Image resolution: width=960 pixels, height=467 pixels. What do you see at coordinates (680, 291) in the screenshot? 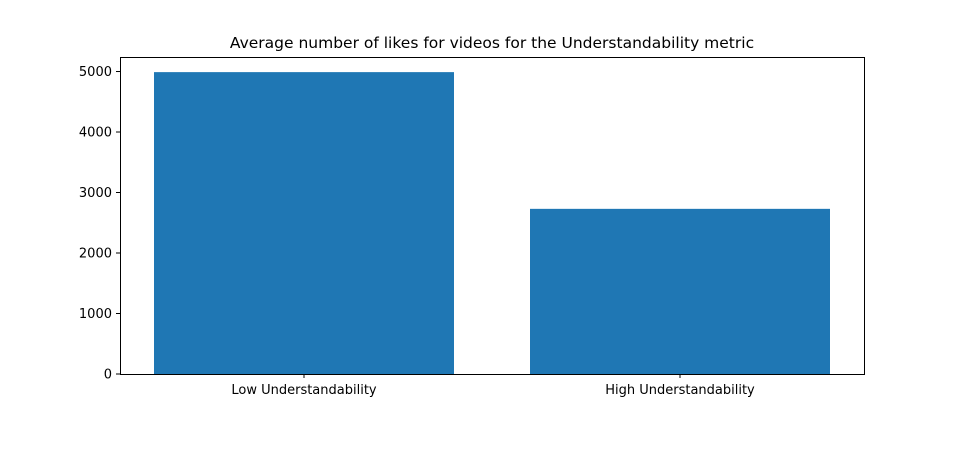
I see `bar-high-understandability` at bounding box center [680, 291].